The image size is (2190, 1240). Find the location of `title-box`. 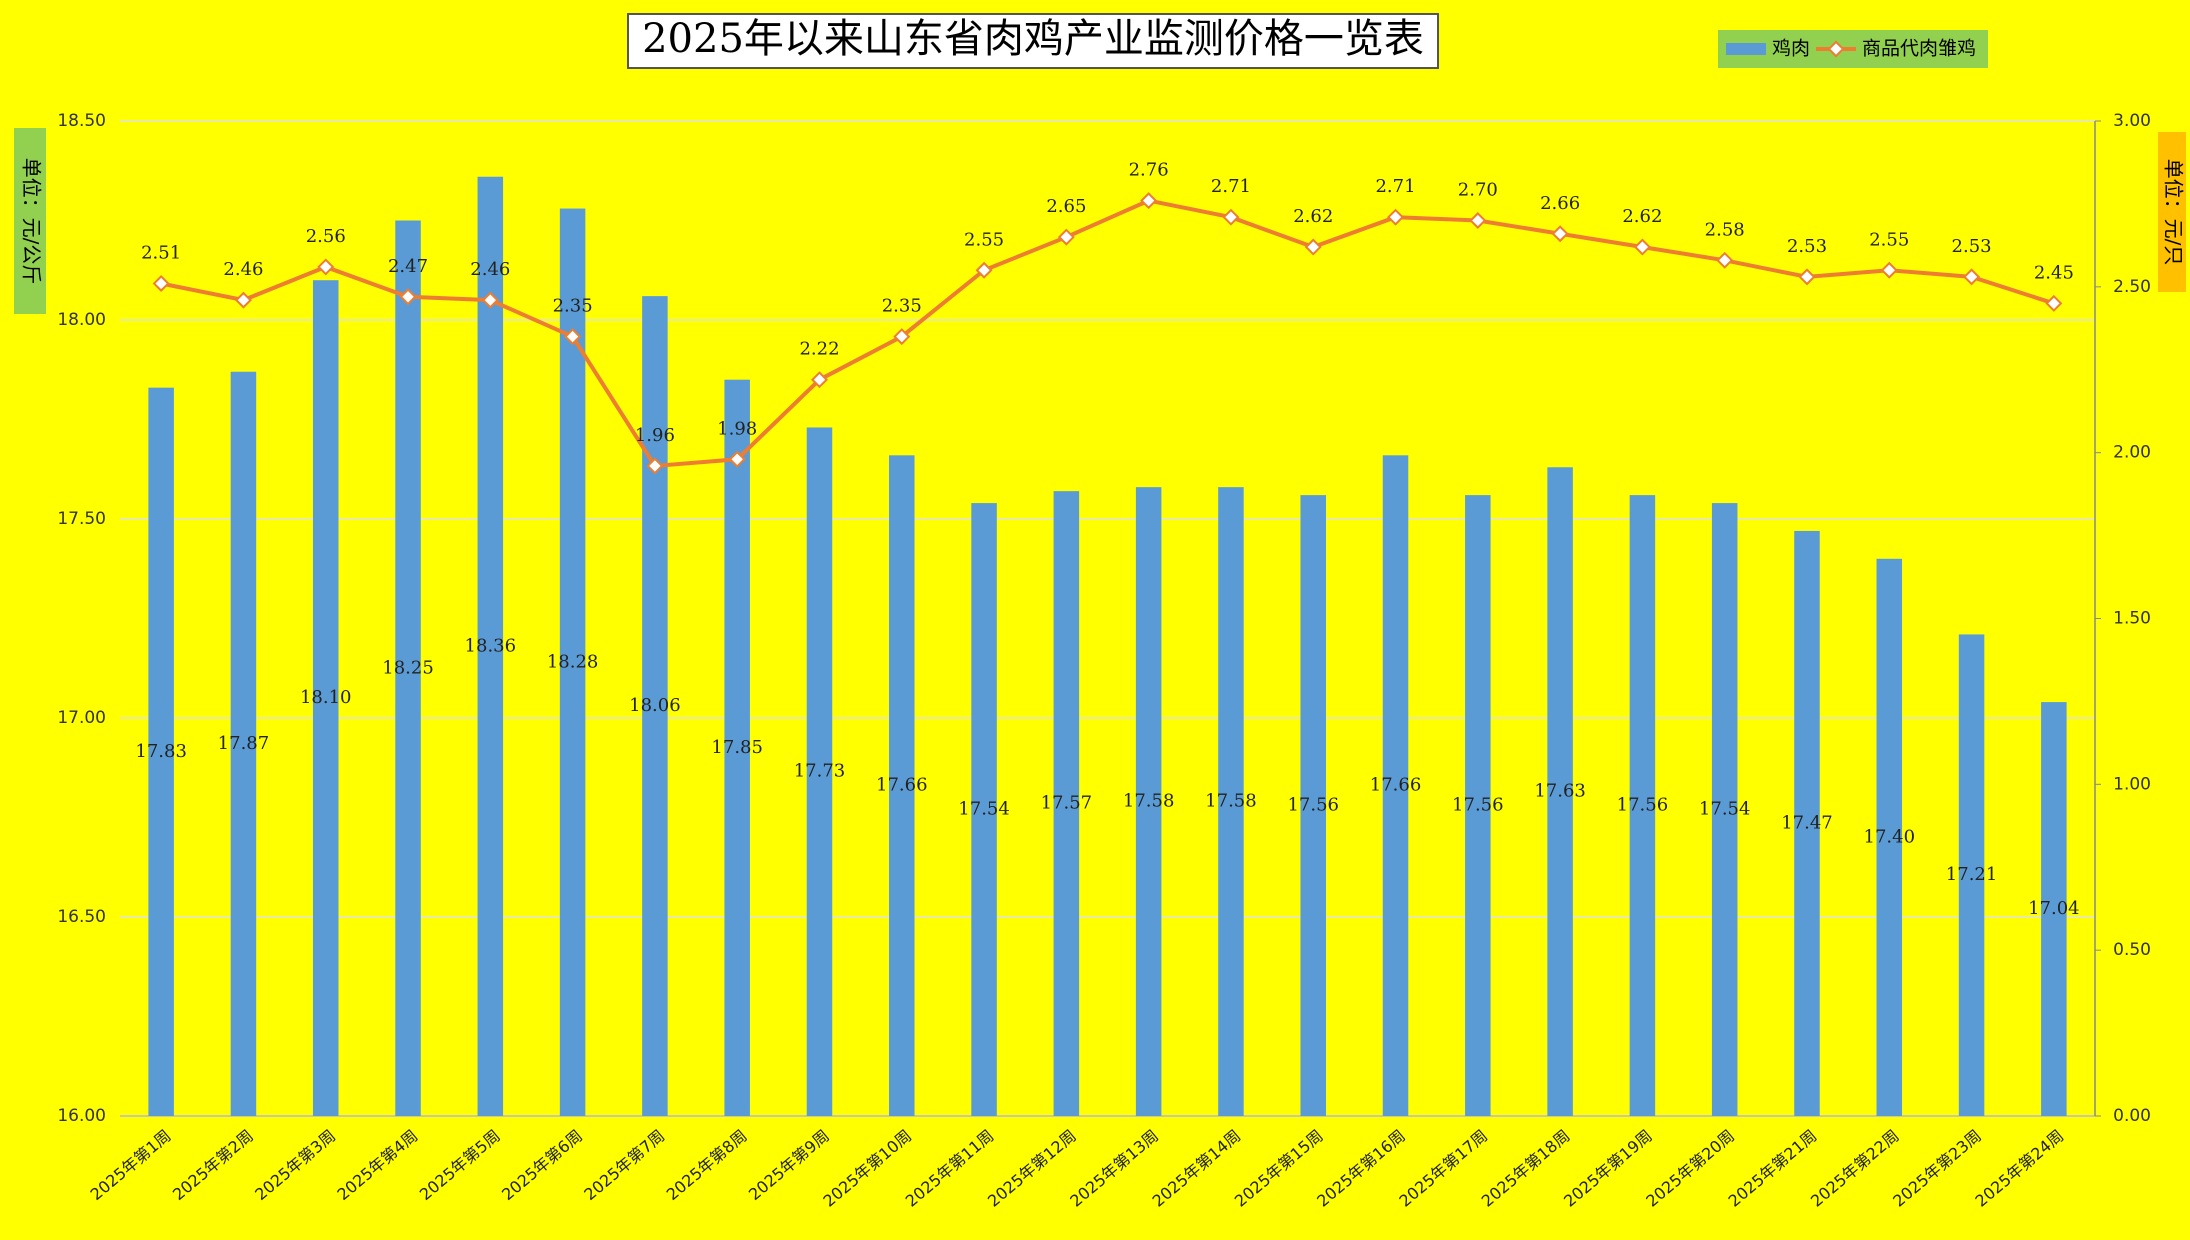

title-box is located at coordinates (1033, 41).